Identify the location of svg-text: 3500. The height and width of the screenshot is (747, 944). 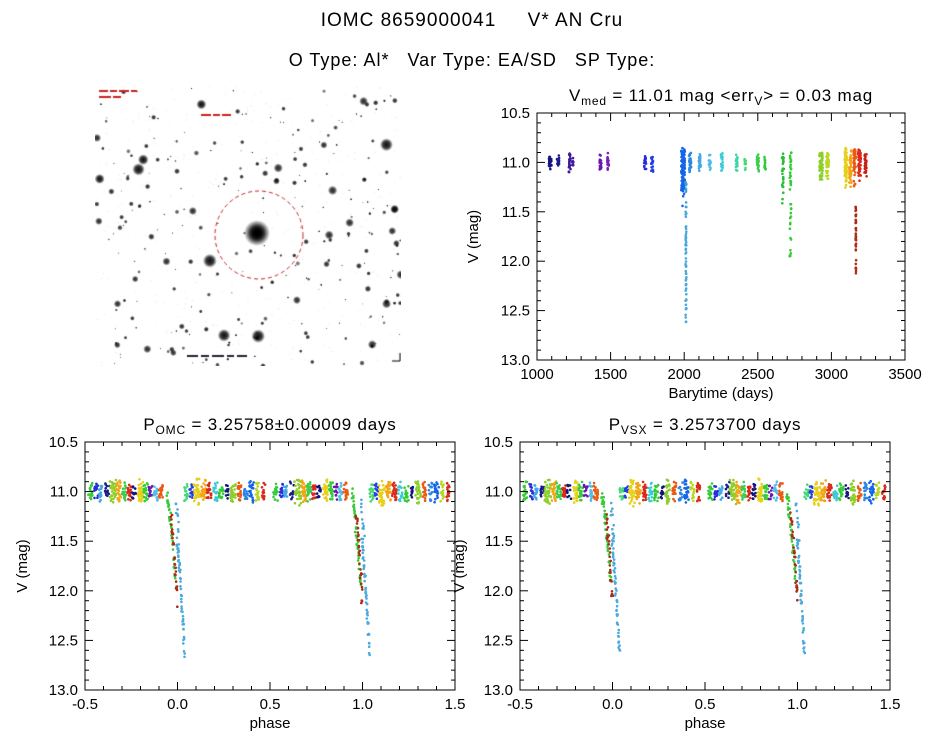
(904, 374).